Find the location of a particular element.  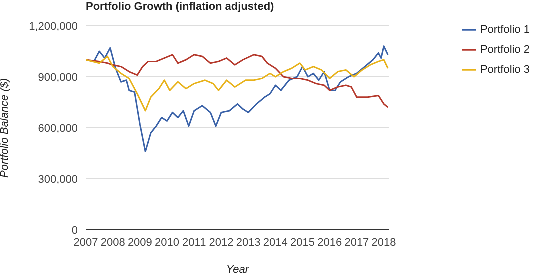

x-tick-label: 2011 is located at coordinates (194, 242).